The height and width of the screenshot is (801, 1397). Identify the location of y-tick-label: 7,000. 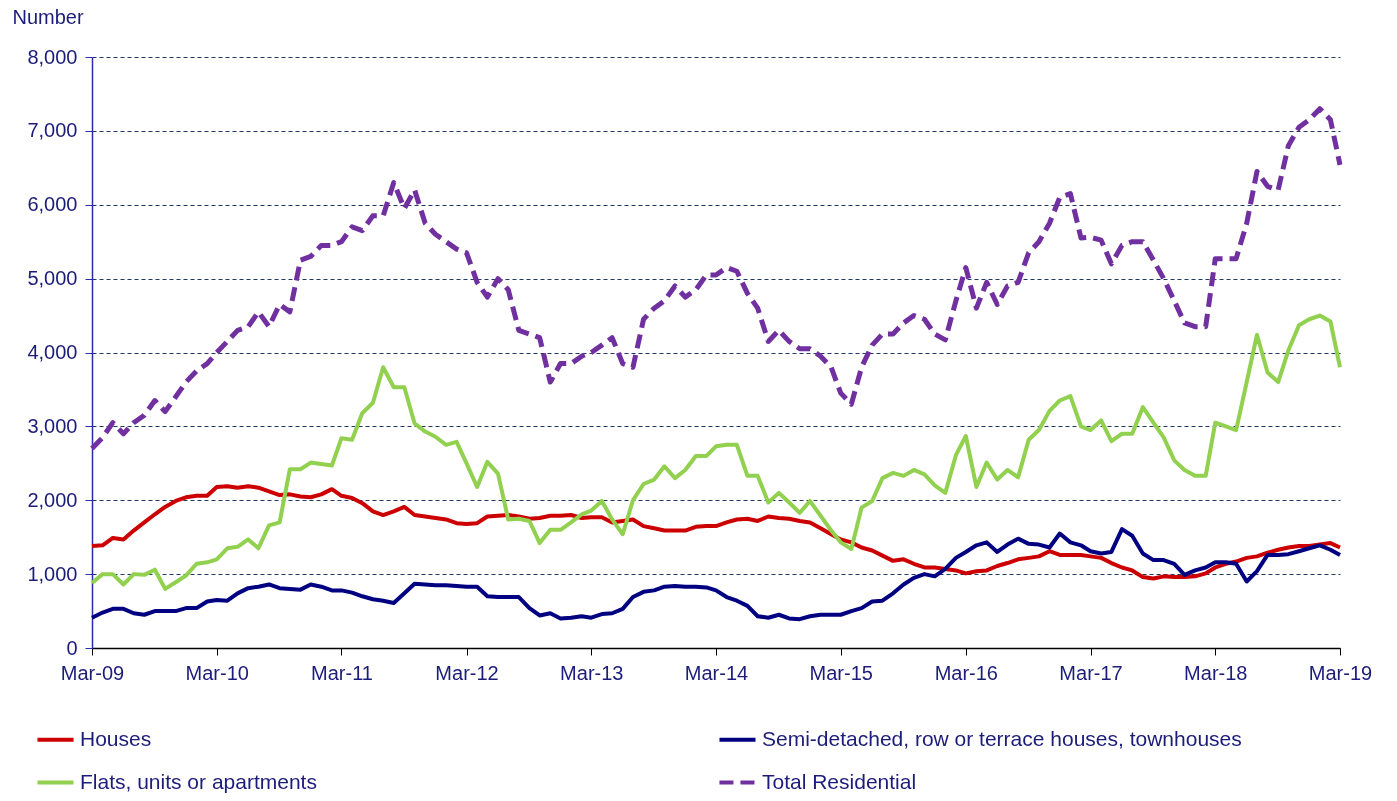
(52, 130).